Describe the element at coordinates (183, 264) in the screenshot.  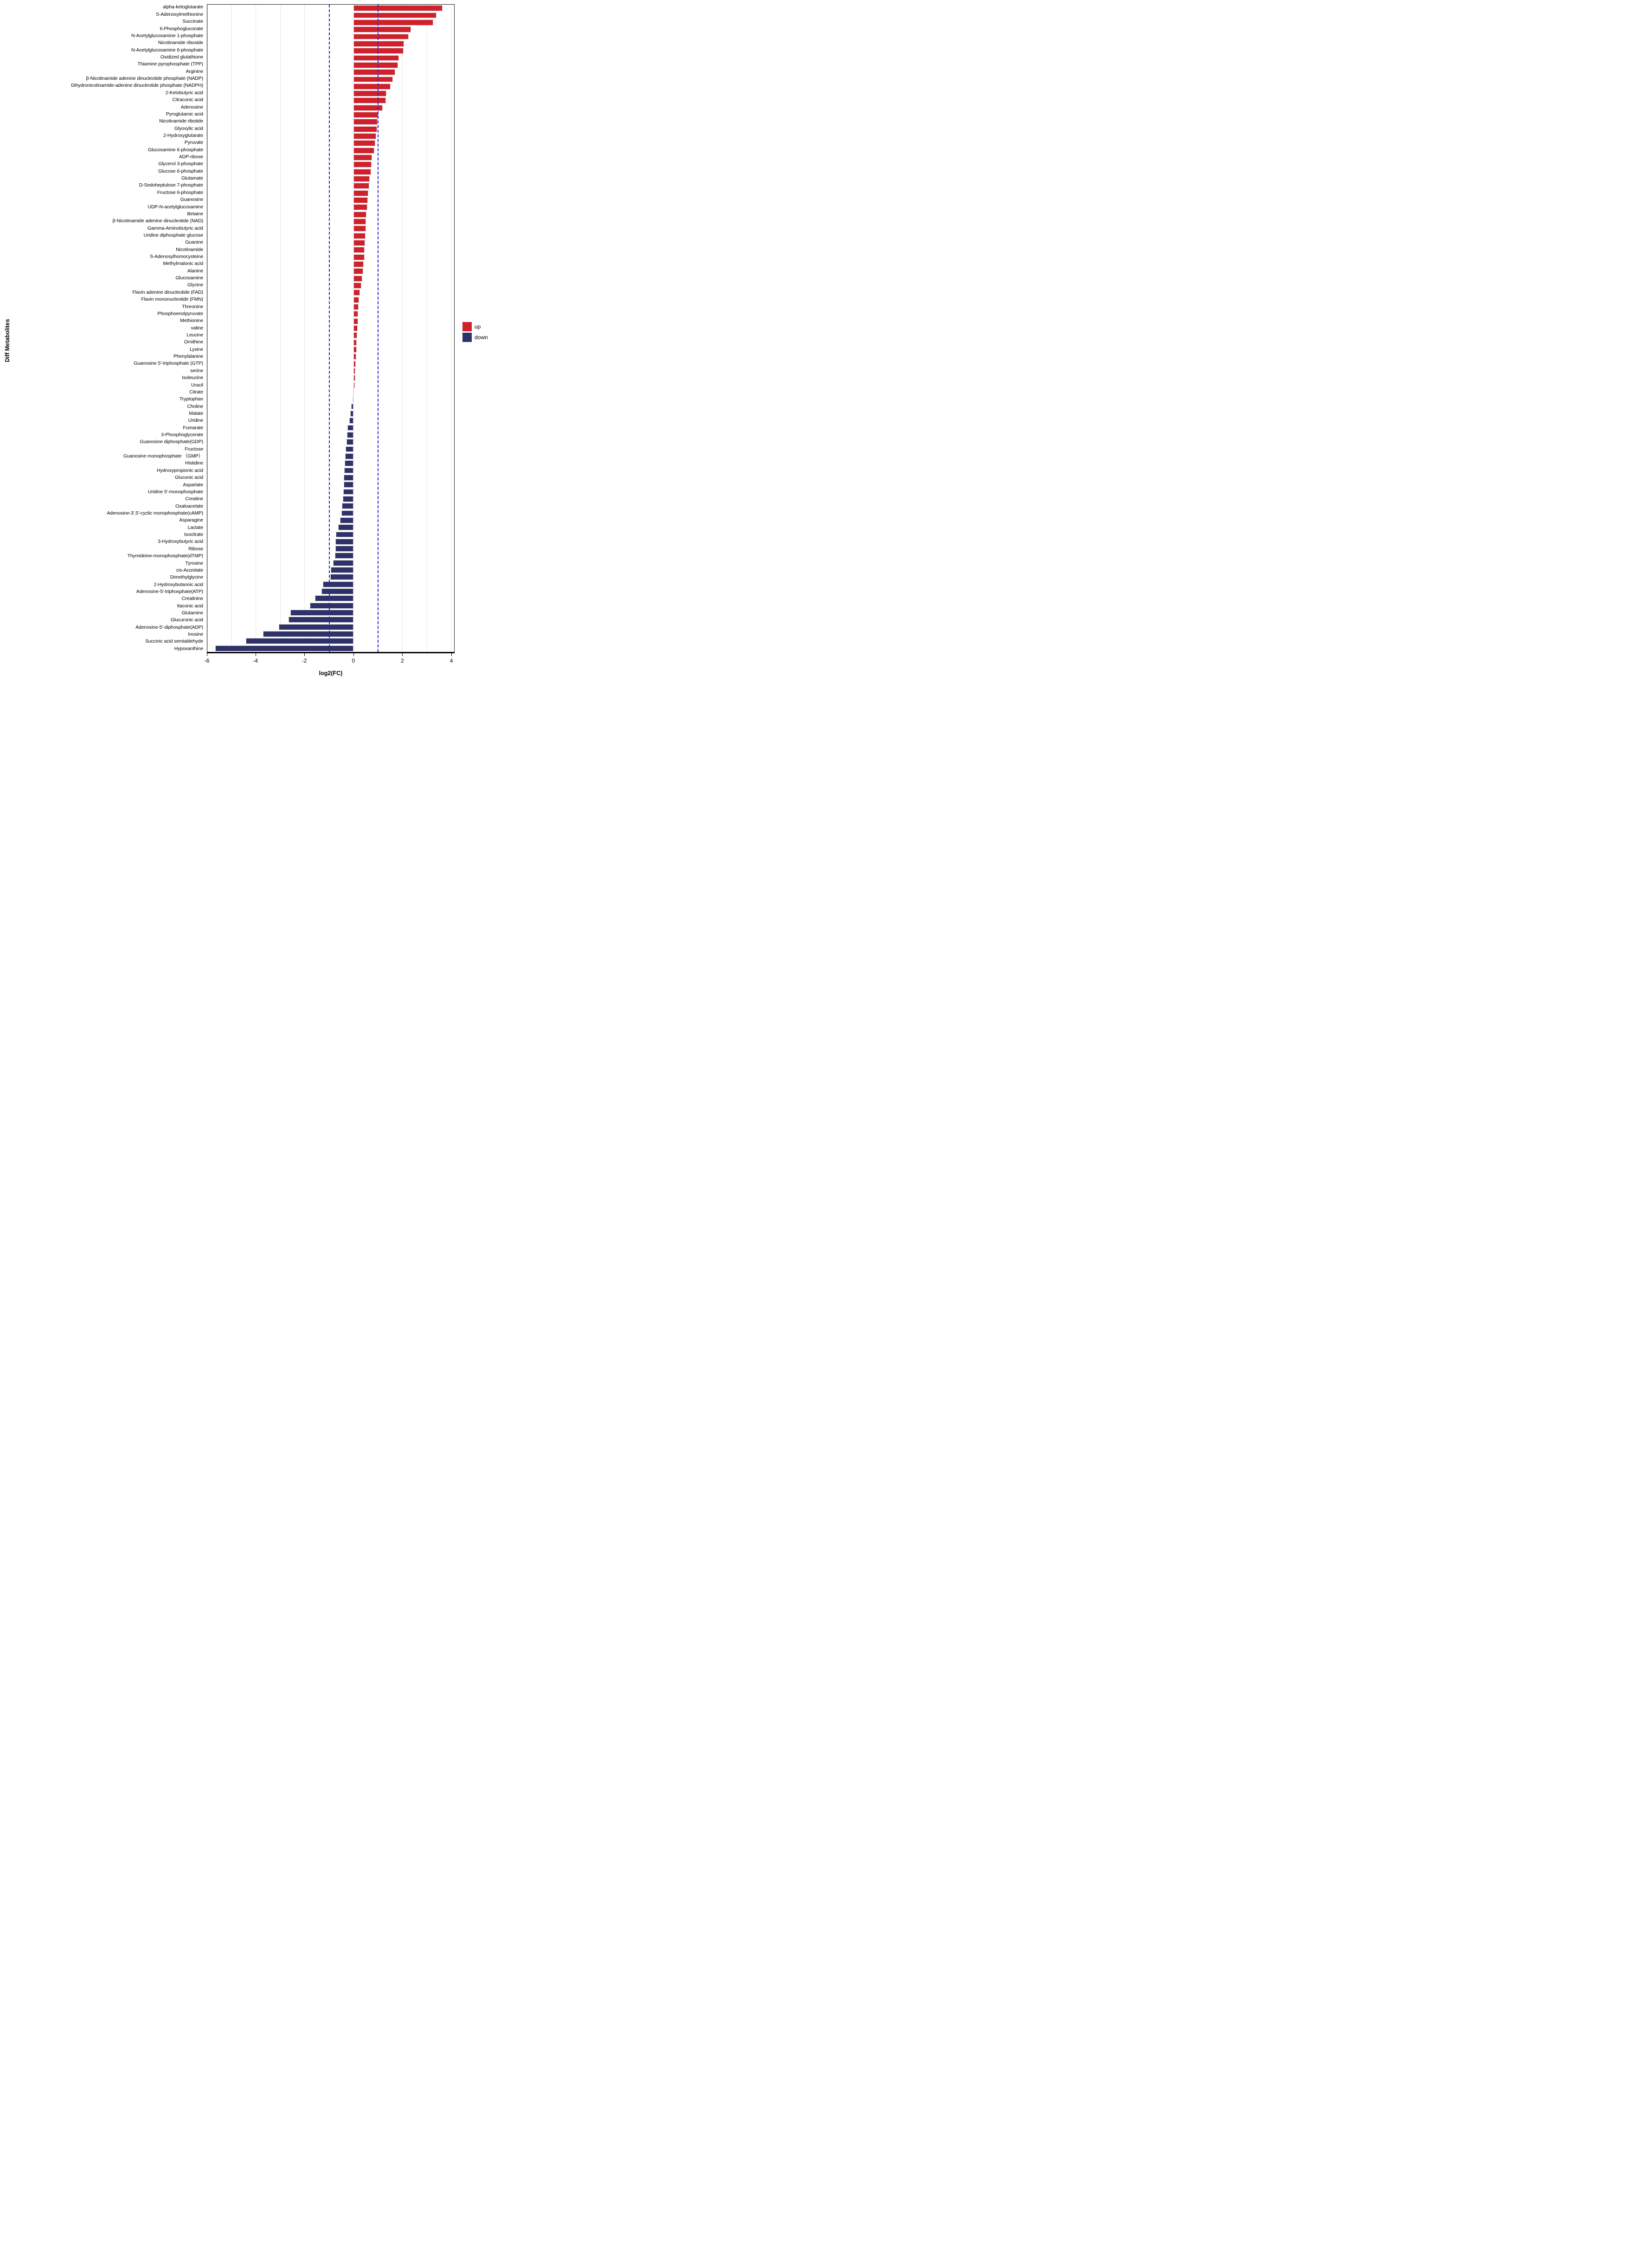
I see `metabolite-label: Methylmalonic acid` at that location.